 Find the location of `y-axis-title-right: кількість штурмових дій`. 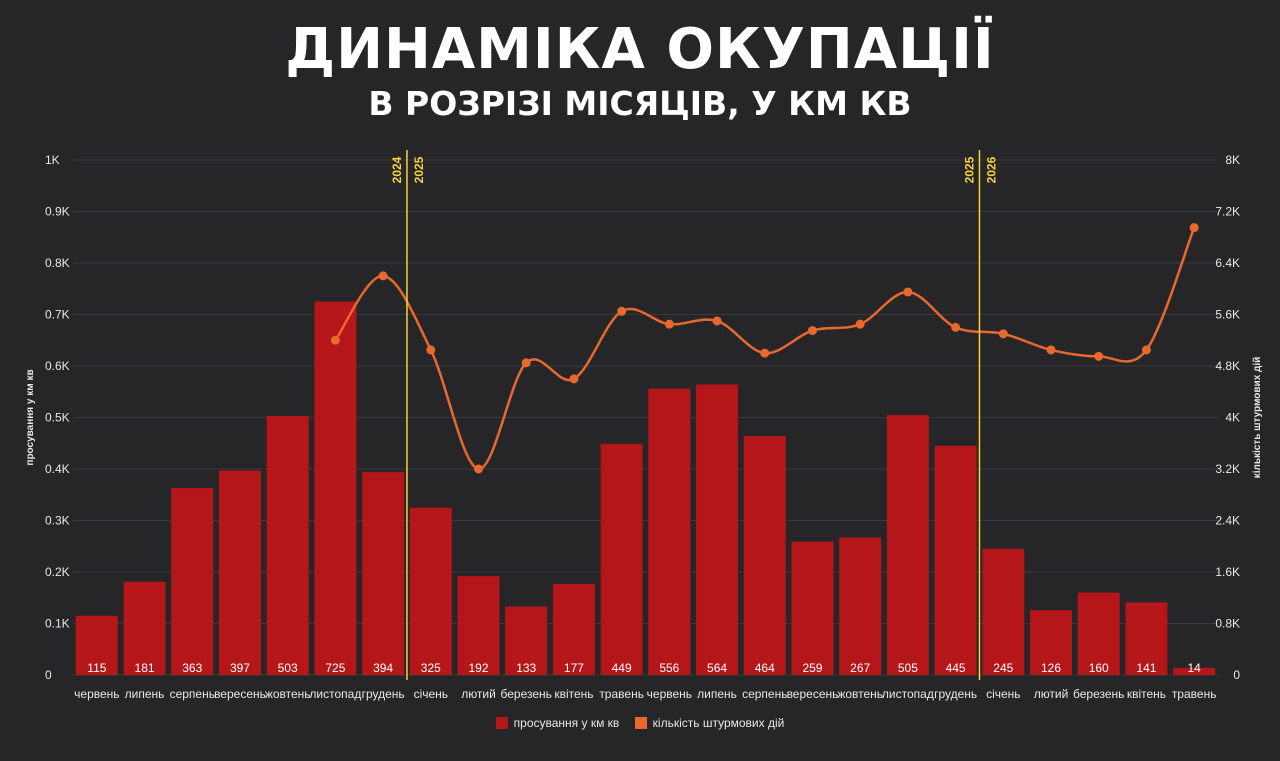

y-axis-title-right: кількість штурмових дій is located at coordinates (1257, 418).